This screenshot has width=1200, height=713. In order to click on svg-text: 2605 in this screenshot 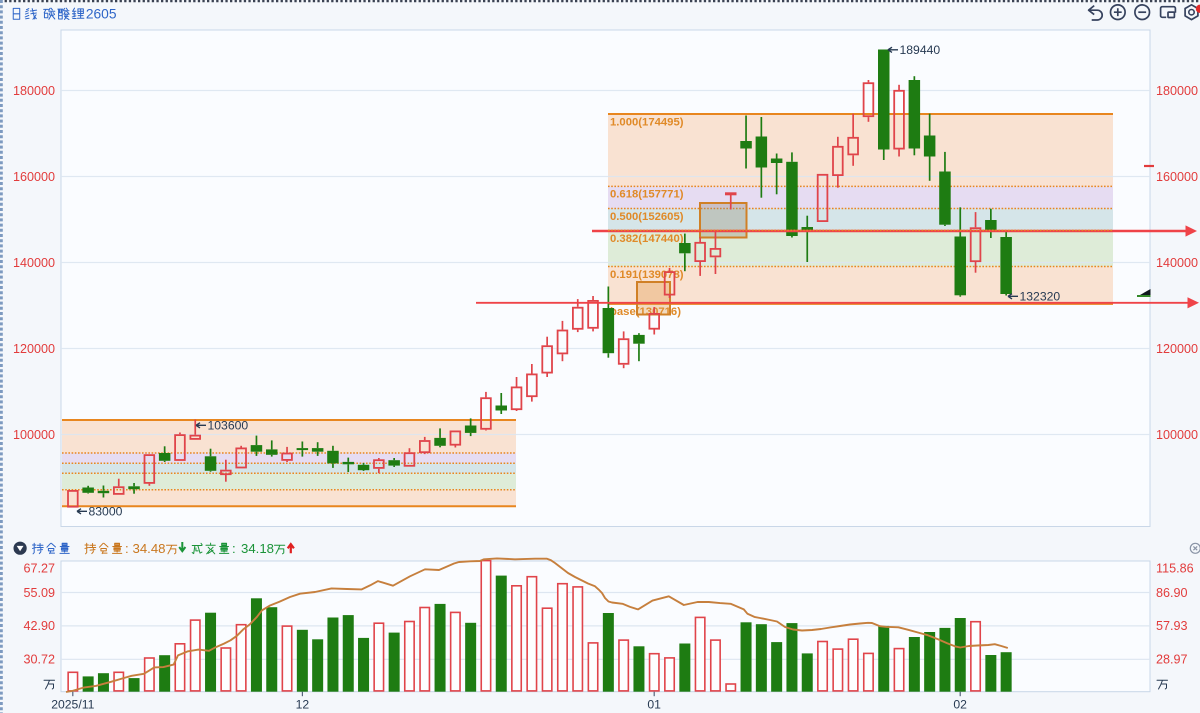, I will do `click(101, 13)`.